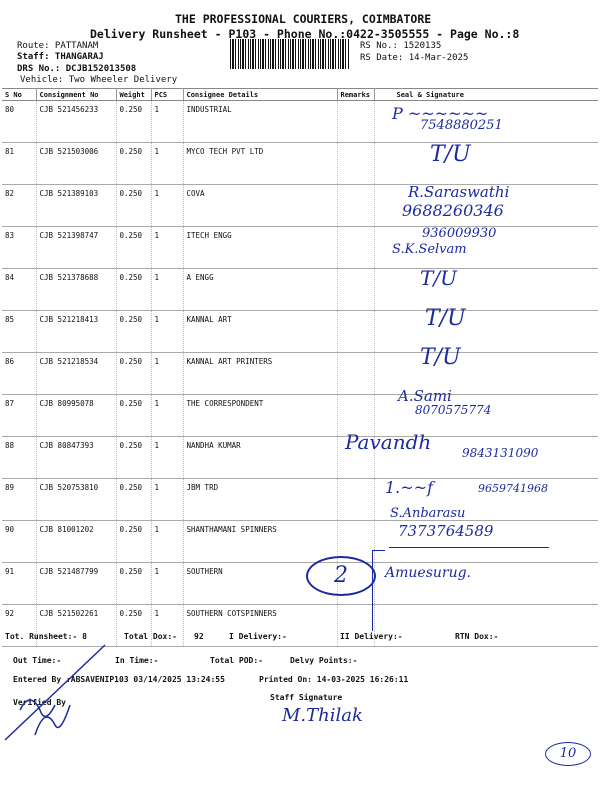 This screenshot has width=600, height=800. Describe the element at coordinates (46, 636) in the screenshot. I see `tot-runsheet: Tot. Runsheet:- 8` at that location.